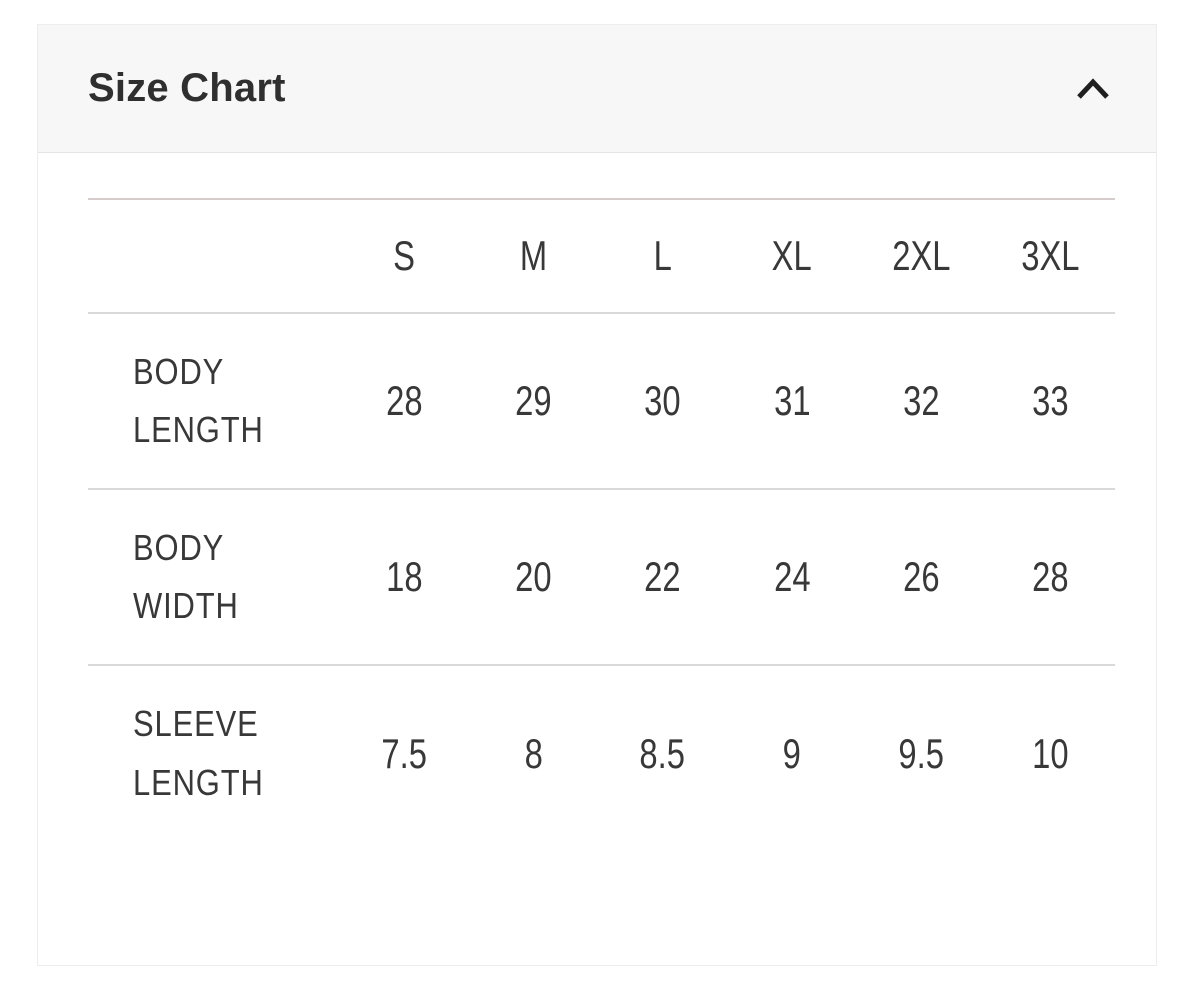 This screenshot has width=1200, height=993. I want to click on size-value-cell: 9, so click(791, 753).